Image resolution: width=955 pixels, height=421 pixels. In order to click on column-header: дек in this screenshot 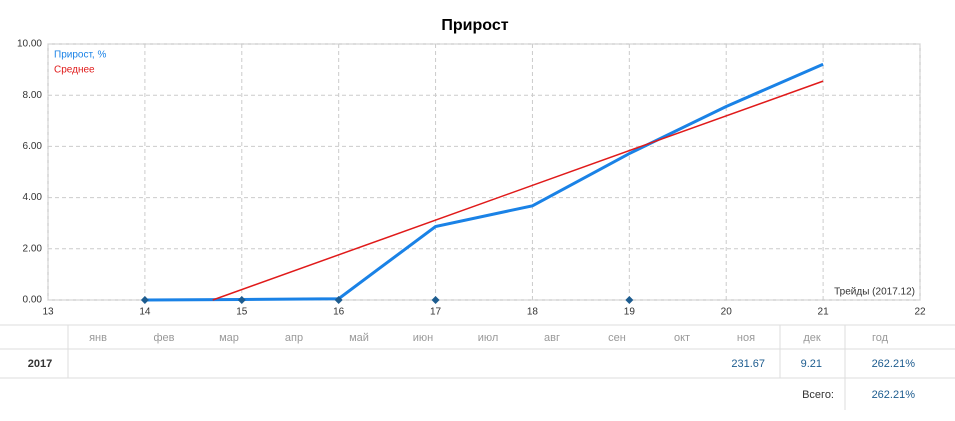, I will do `click(812, 338)`.